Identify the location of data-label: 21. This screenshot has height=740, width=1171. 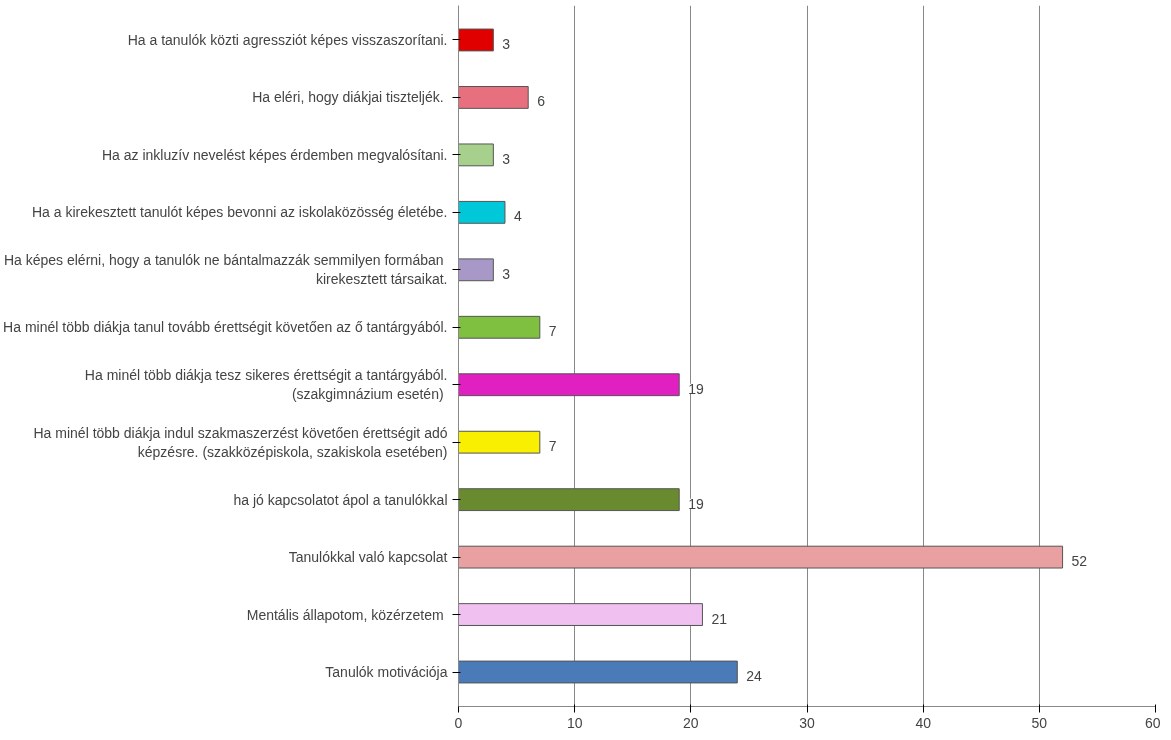
(719, 618).